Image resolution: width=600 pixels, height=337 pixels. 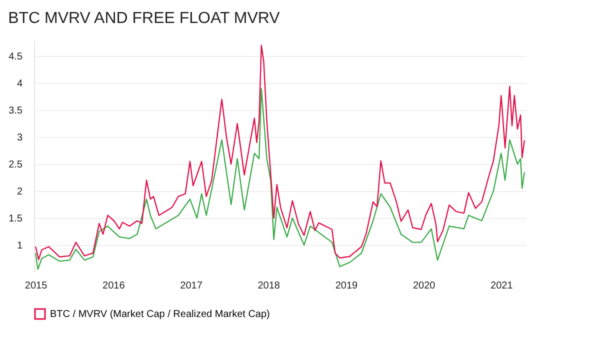 What do you see at coordinates (19, 246) in the screenshot?
I see `y-tick-label: 1` at bounding box center [19, 246].